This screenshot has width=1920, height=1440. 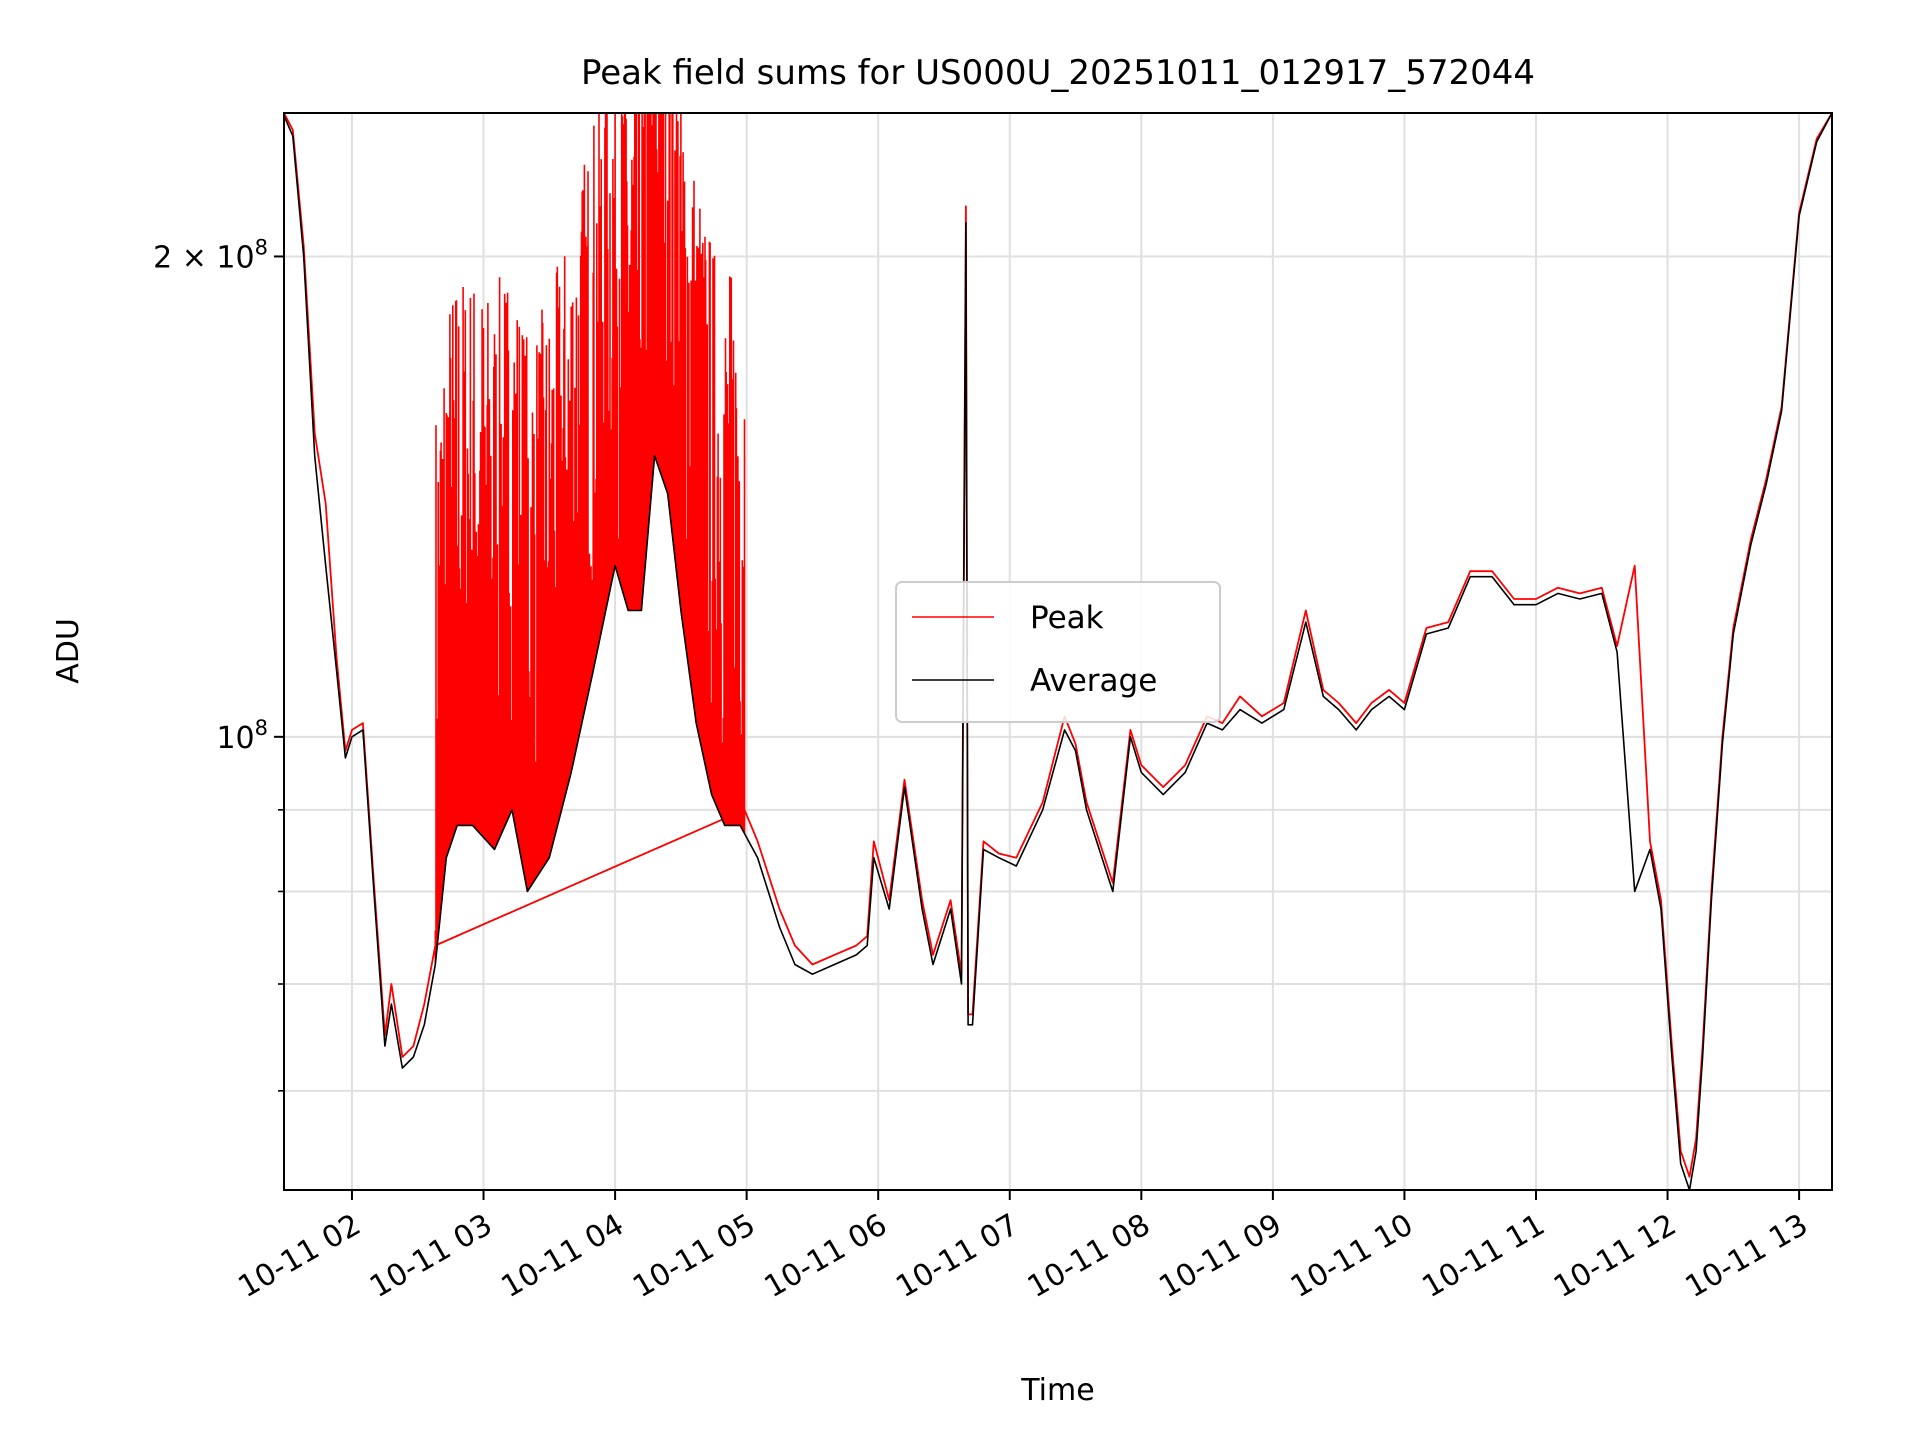 I want to click on legend: Peak Average, so click(x=1058, y=652).